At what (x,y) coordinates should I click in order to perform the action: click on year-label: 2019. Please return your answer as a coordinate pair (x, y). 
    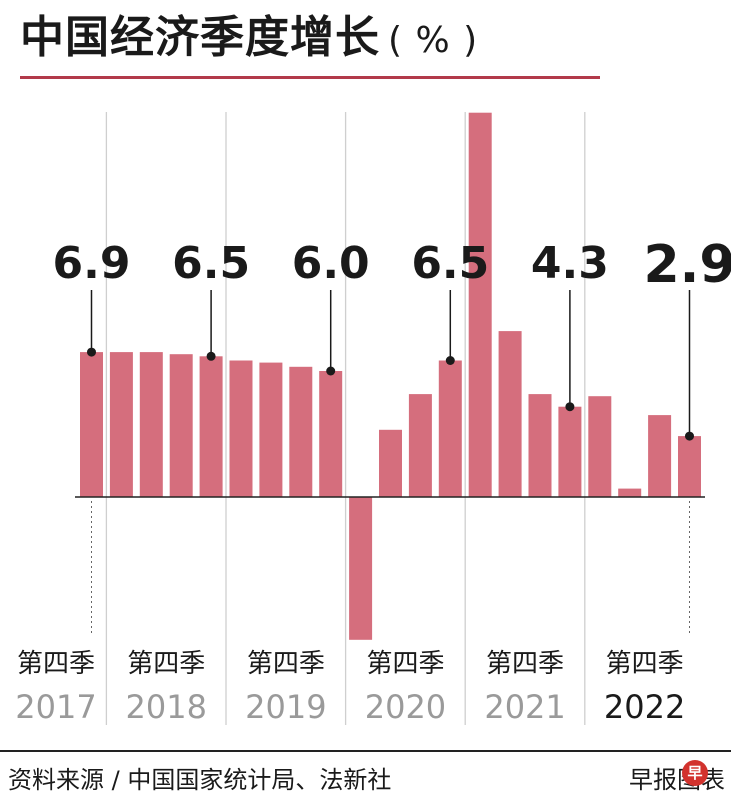
    Looking at the image, I should click on (285, 707).